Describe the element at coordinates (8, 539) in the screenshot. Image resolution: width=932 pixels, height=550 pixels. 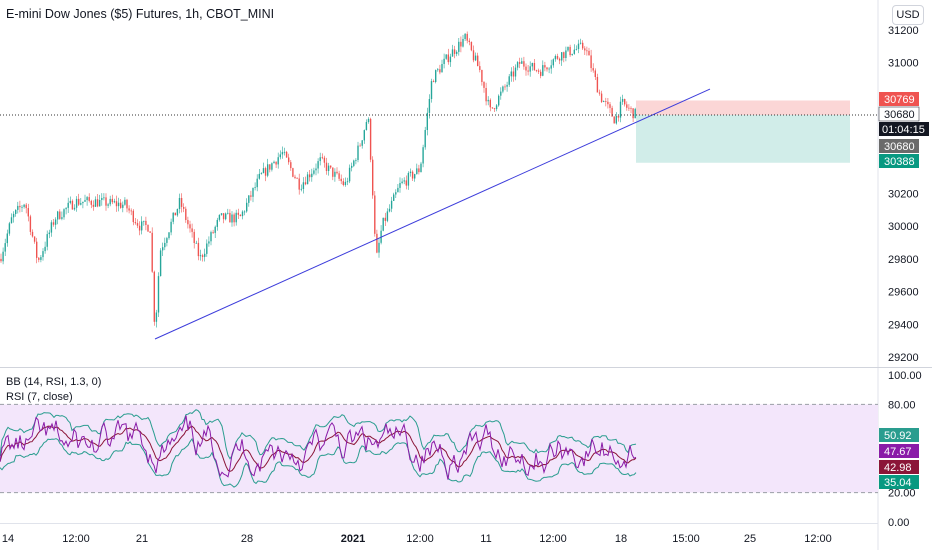
I see `time-tick-label: 14` at that location.